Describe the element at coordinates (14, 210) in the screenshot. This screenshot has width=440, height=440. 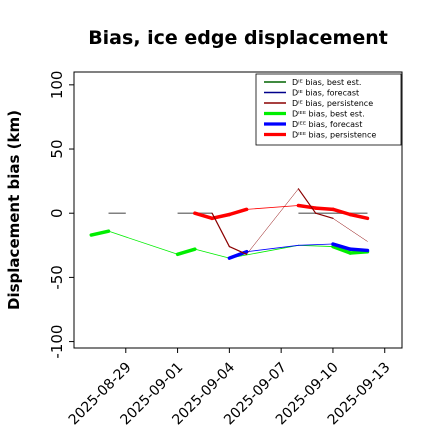
I see `y-axis-label: Displacement bias (km)` at that location.